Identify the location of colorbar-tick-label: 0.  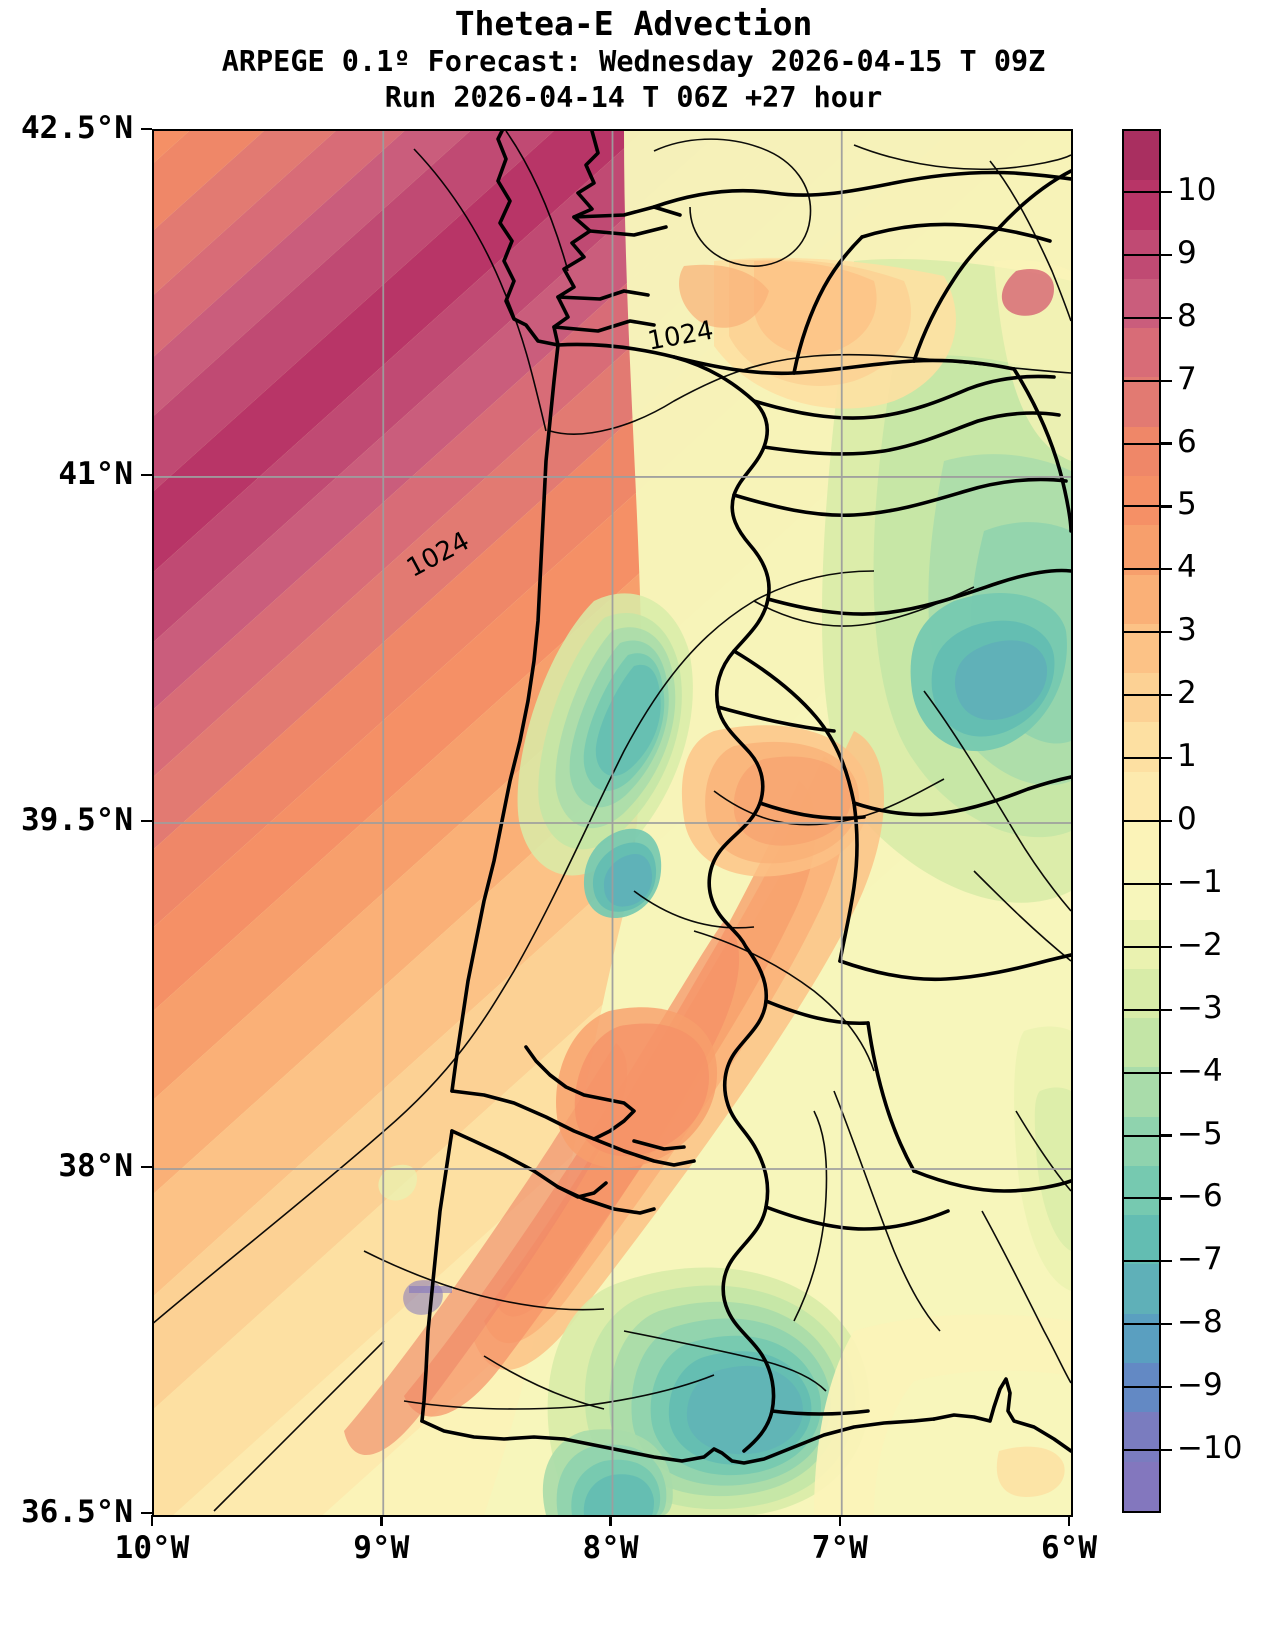
(1187, 819).